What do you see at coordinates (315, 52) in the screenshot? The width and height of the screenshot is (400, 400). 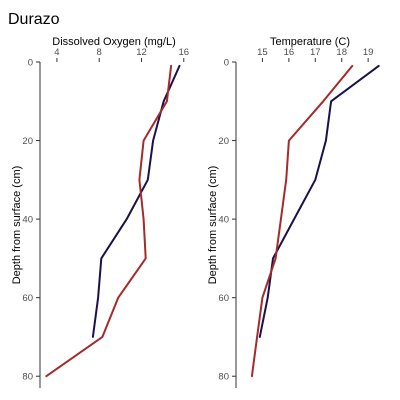 I see `x-tick-label: 17` at bounding box center [315, 52].